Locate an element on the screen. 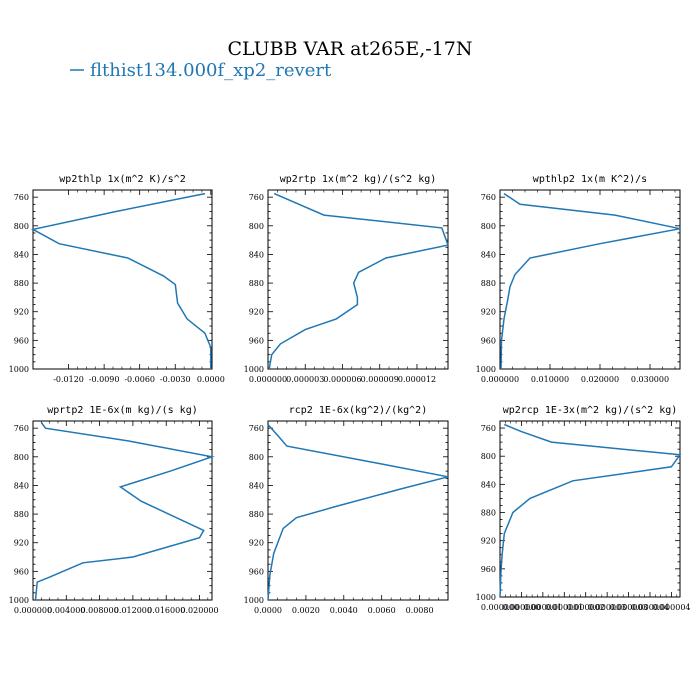 The height and width of the screenshot is (700, 700). x-tick-label: 0.000002 is located at coordinates (586, 607).